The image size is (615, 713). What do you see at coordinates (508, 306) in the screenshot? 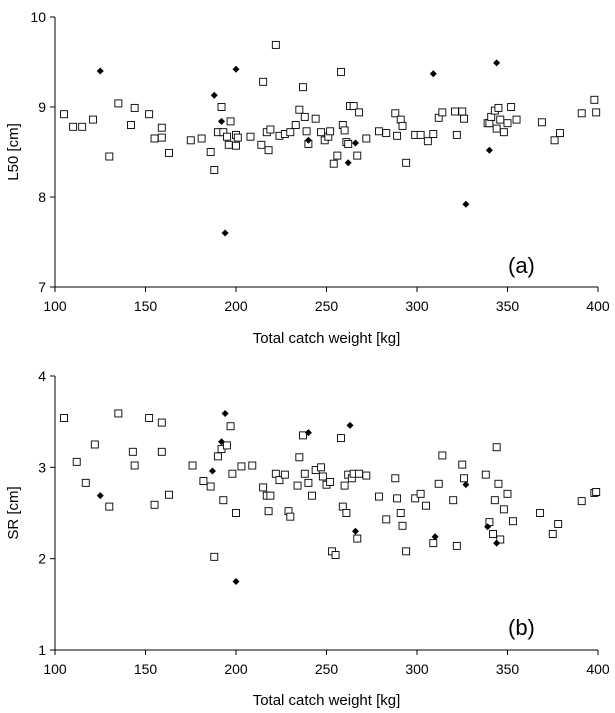
I see `x-tick-label: 350` at bounding box center [508, 306].